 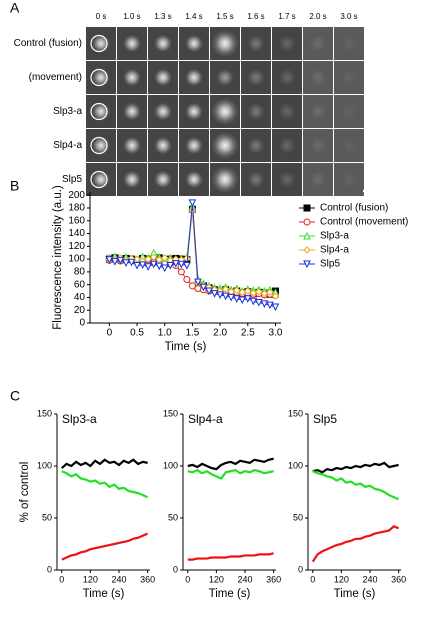 I want to click on row-label: Slp4-a, so click(x=67, y=145).